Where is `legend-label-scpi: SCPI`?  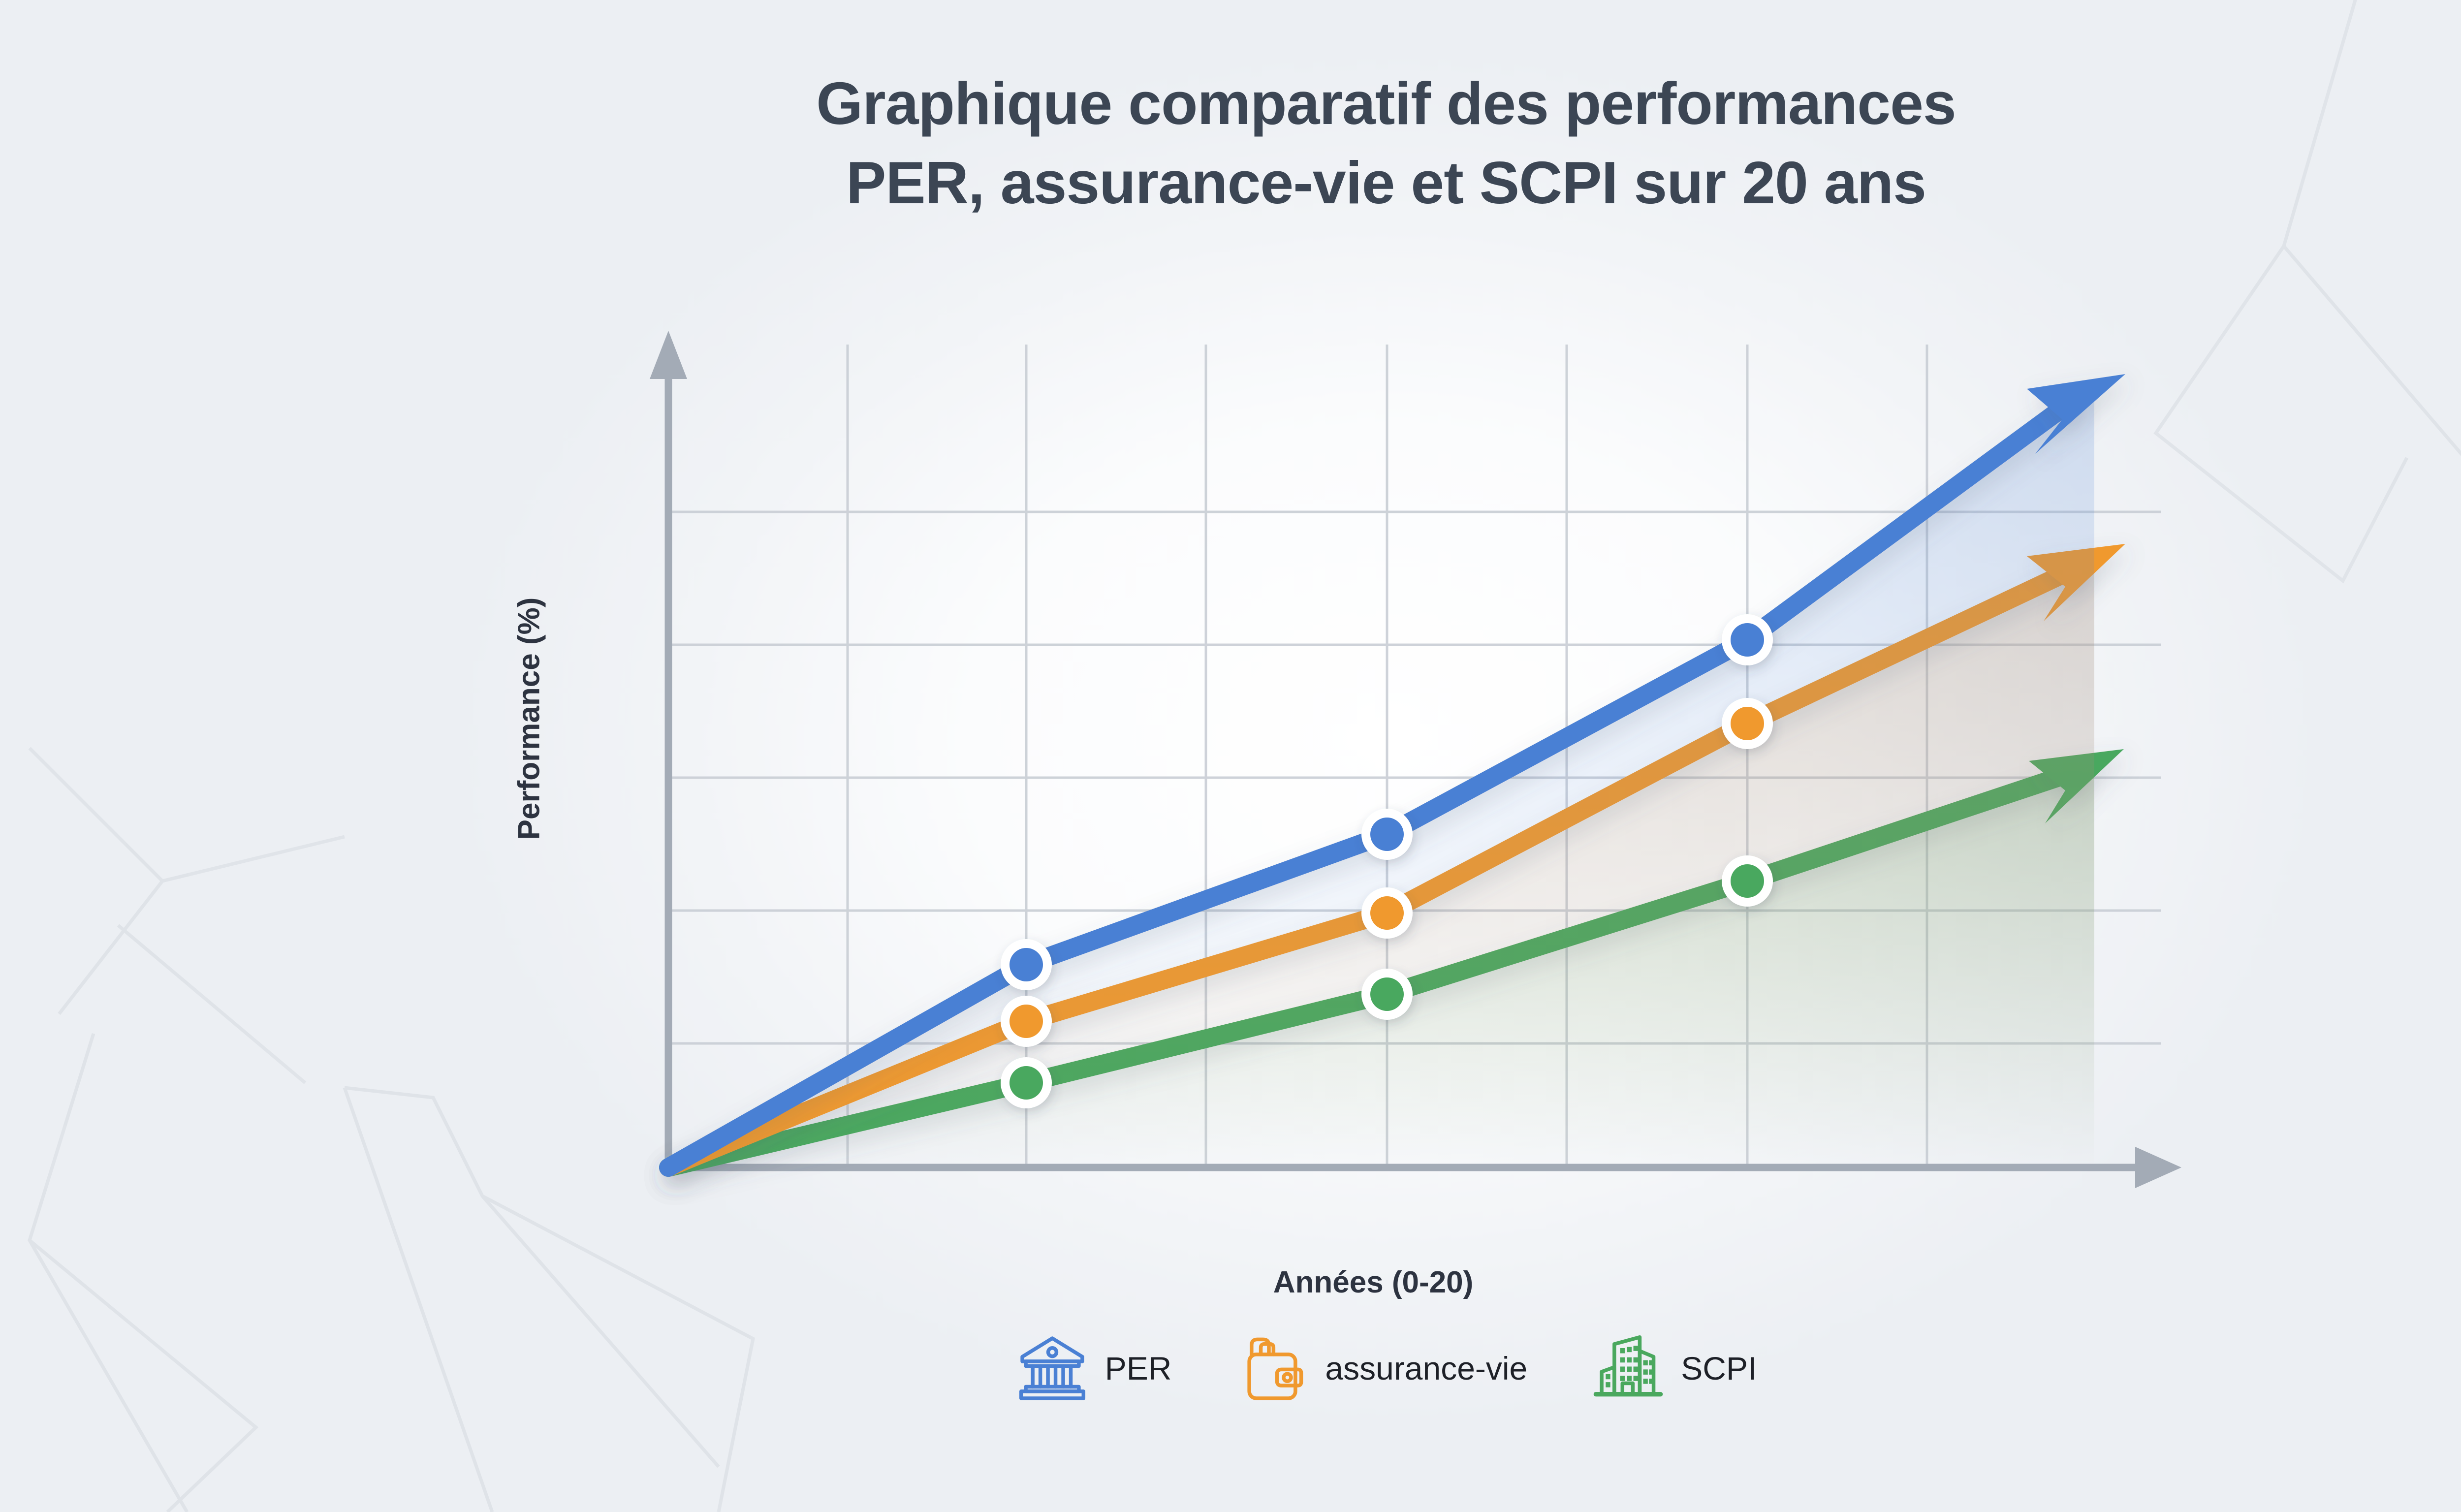
legend-label-scpi: SCPI is located at coordinates (1719, 1368).